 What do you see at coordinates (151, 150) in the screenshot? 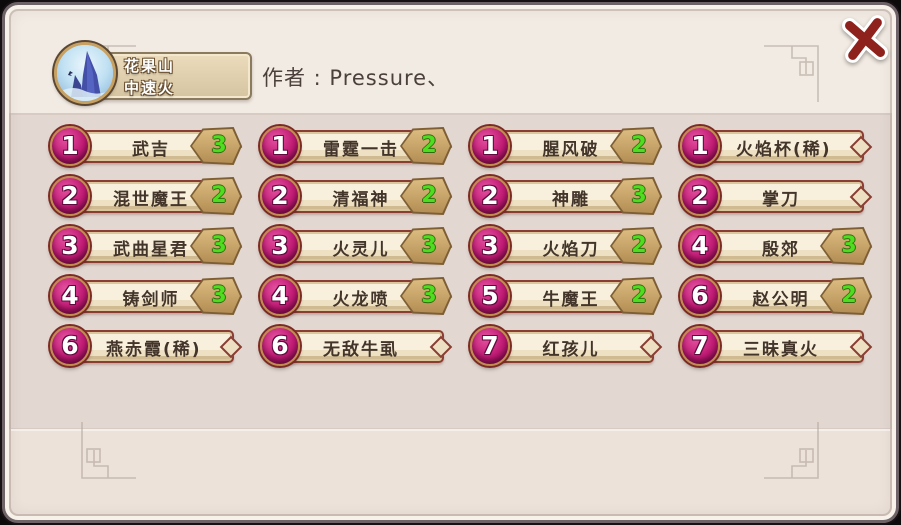
I see `card-name: 武吉` at bounding box center [151, 150].